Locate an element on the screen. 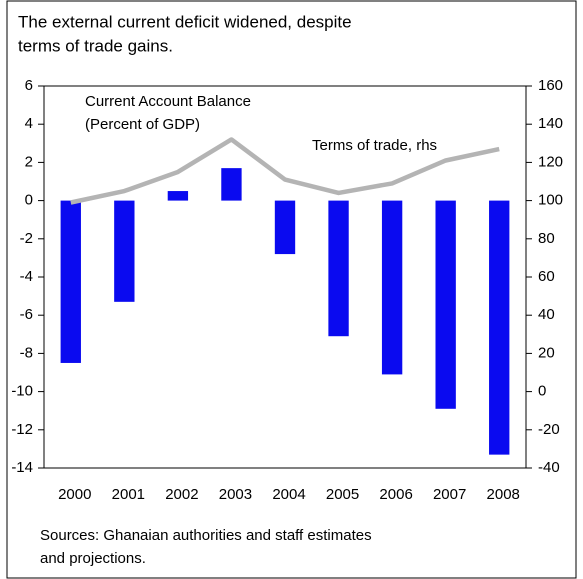 Image resolution: width=583 pixels, height=579 pixels. y-tick-label: -8 is located at coordinates (26, 352).